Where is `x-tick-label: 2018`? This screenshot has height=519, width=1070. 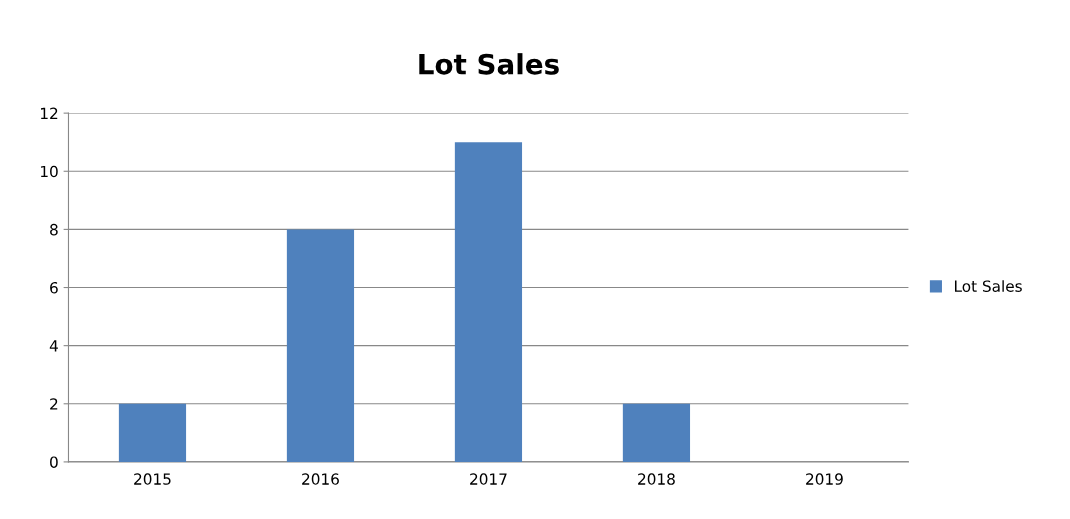 x-tick-label: 2018 is located at coordinates (656, 479).